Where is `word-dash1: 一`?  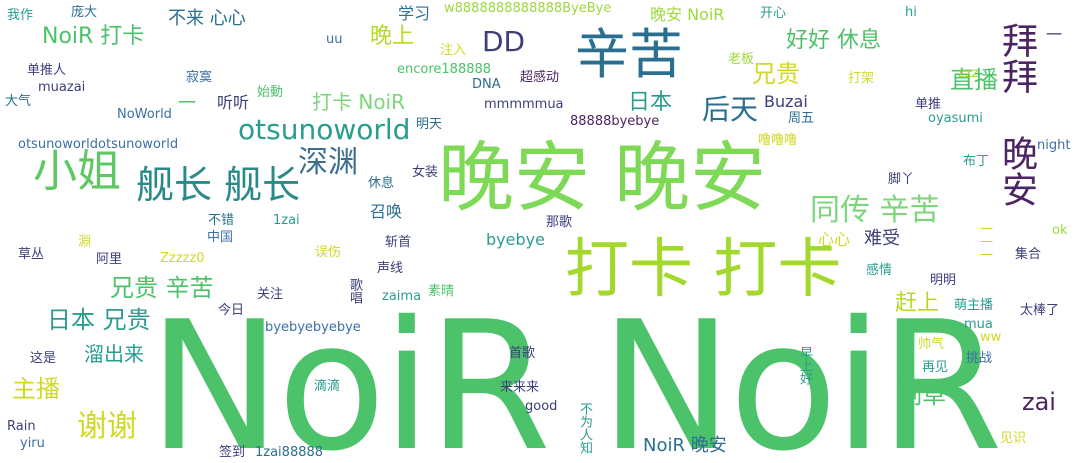
word-dash1: 一 is located at coordinates (187, 103).